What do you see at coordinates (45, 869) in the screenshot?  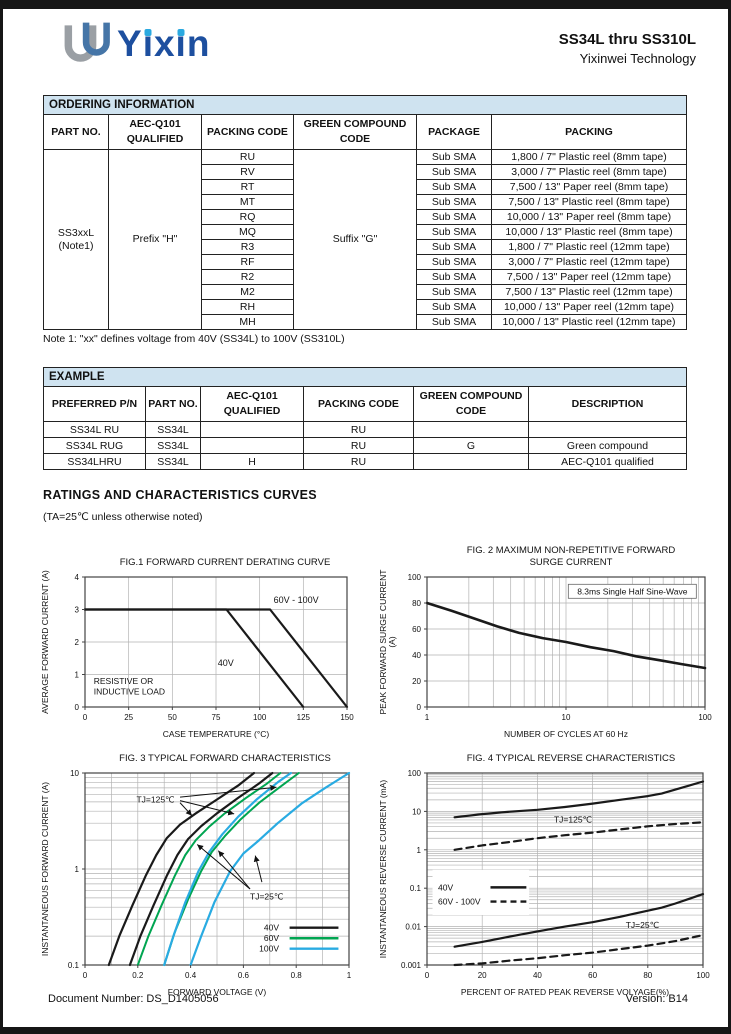 I see `svg-text:INSTANTANEOUS FORWARD CURRENT: INSTANTANEOUS FORWARD CURRENT (A)` at bounding box center [45, 869].